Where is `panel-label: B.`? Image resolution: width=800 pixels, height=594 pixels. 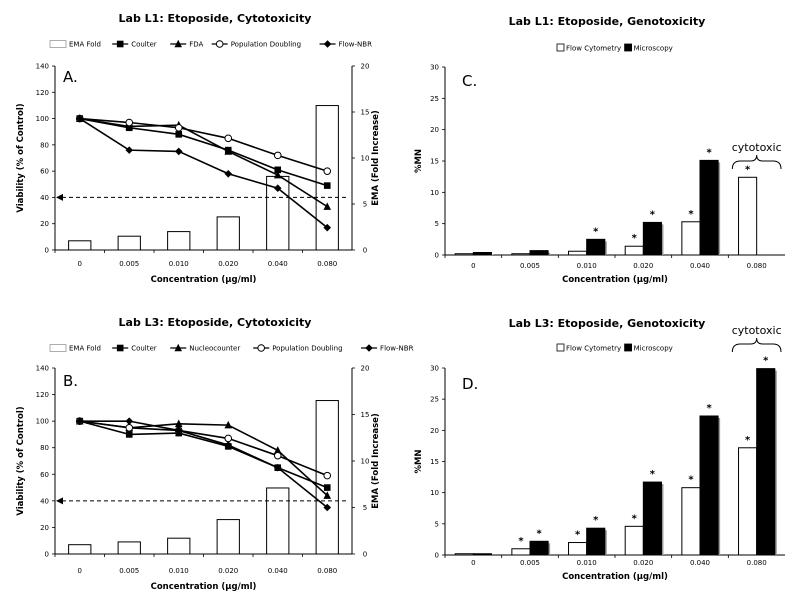 panel-label: B. is located at coordinates (70, 381).